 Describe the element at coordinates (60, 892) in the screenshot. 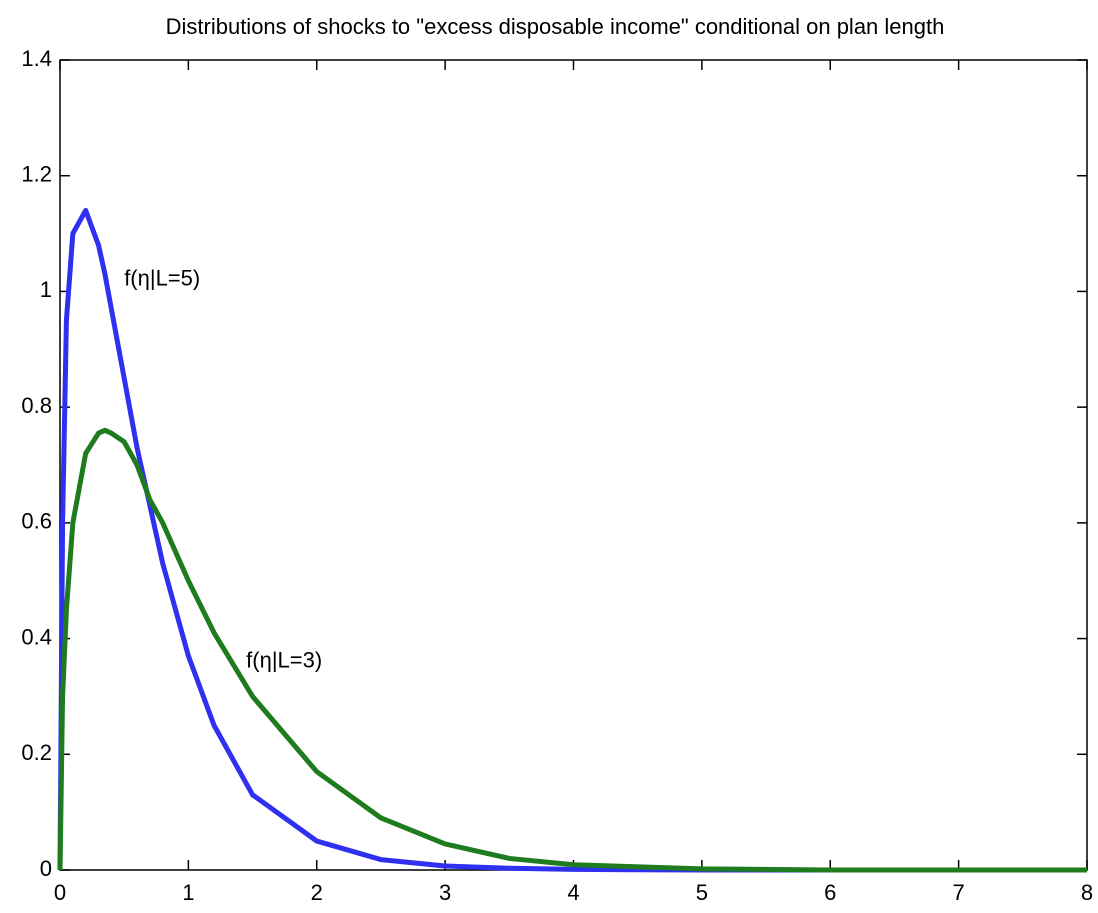

I see `x-tick-label: 0` at that location.